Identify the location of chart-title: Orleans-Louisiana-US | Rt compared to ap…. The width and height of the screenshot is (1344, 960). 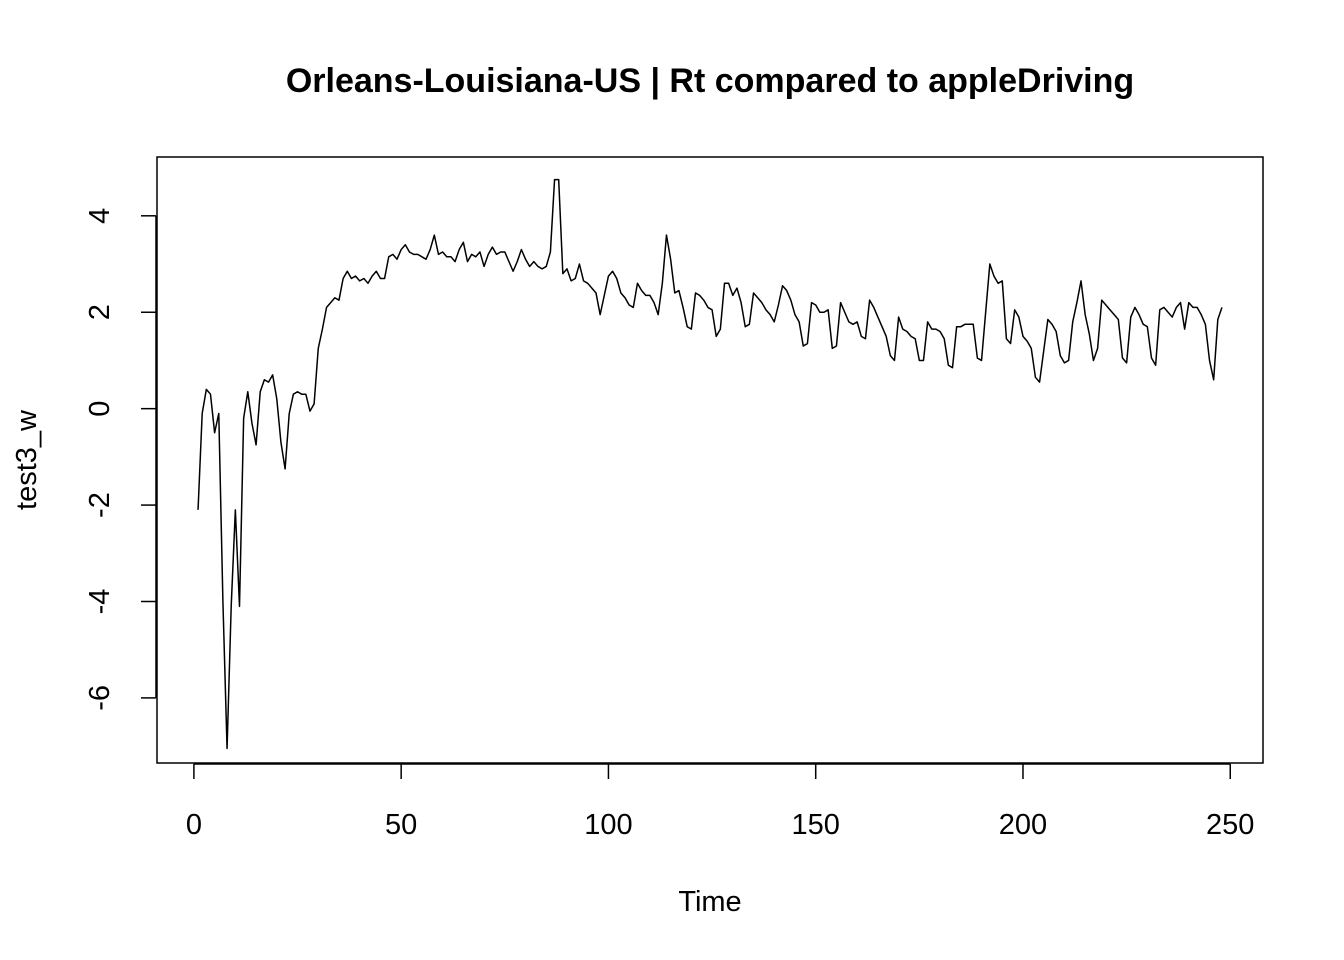
(710, 81).